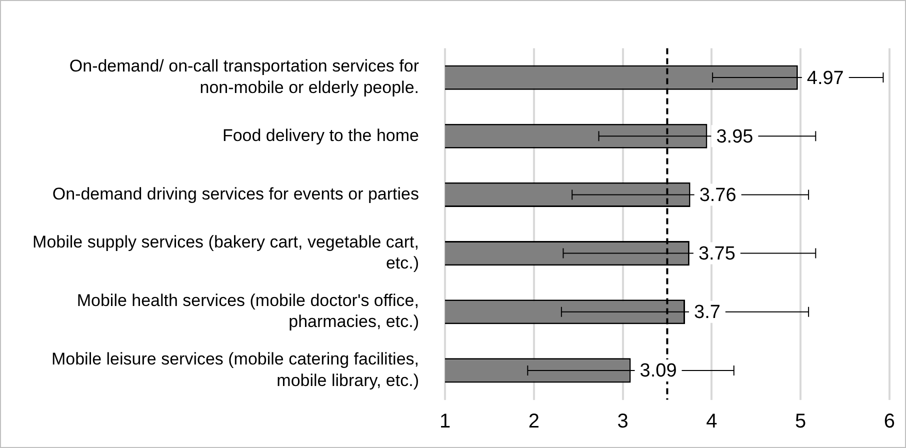 This screenshot has width=906, height=448. I want to click on y-tick-label: Mobile health services (mobile doctor's office, pharmacies, etc.), so click(247, 311).